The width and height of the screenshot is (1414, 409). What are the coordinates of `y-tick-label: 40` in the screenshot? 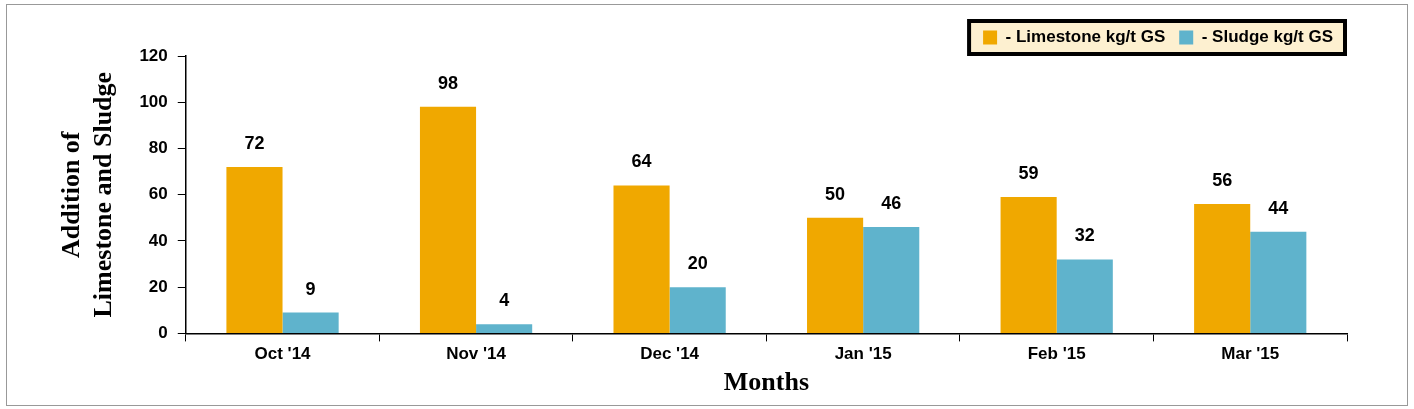 It's located at (158, 240).